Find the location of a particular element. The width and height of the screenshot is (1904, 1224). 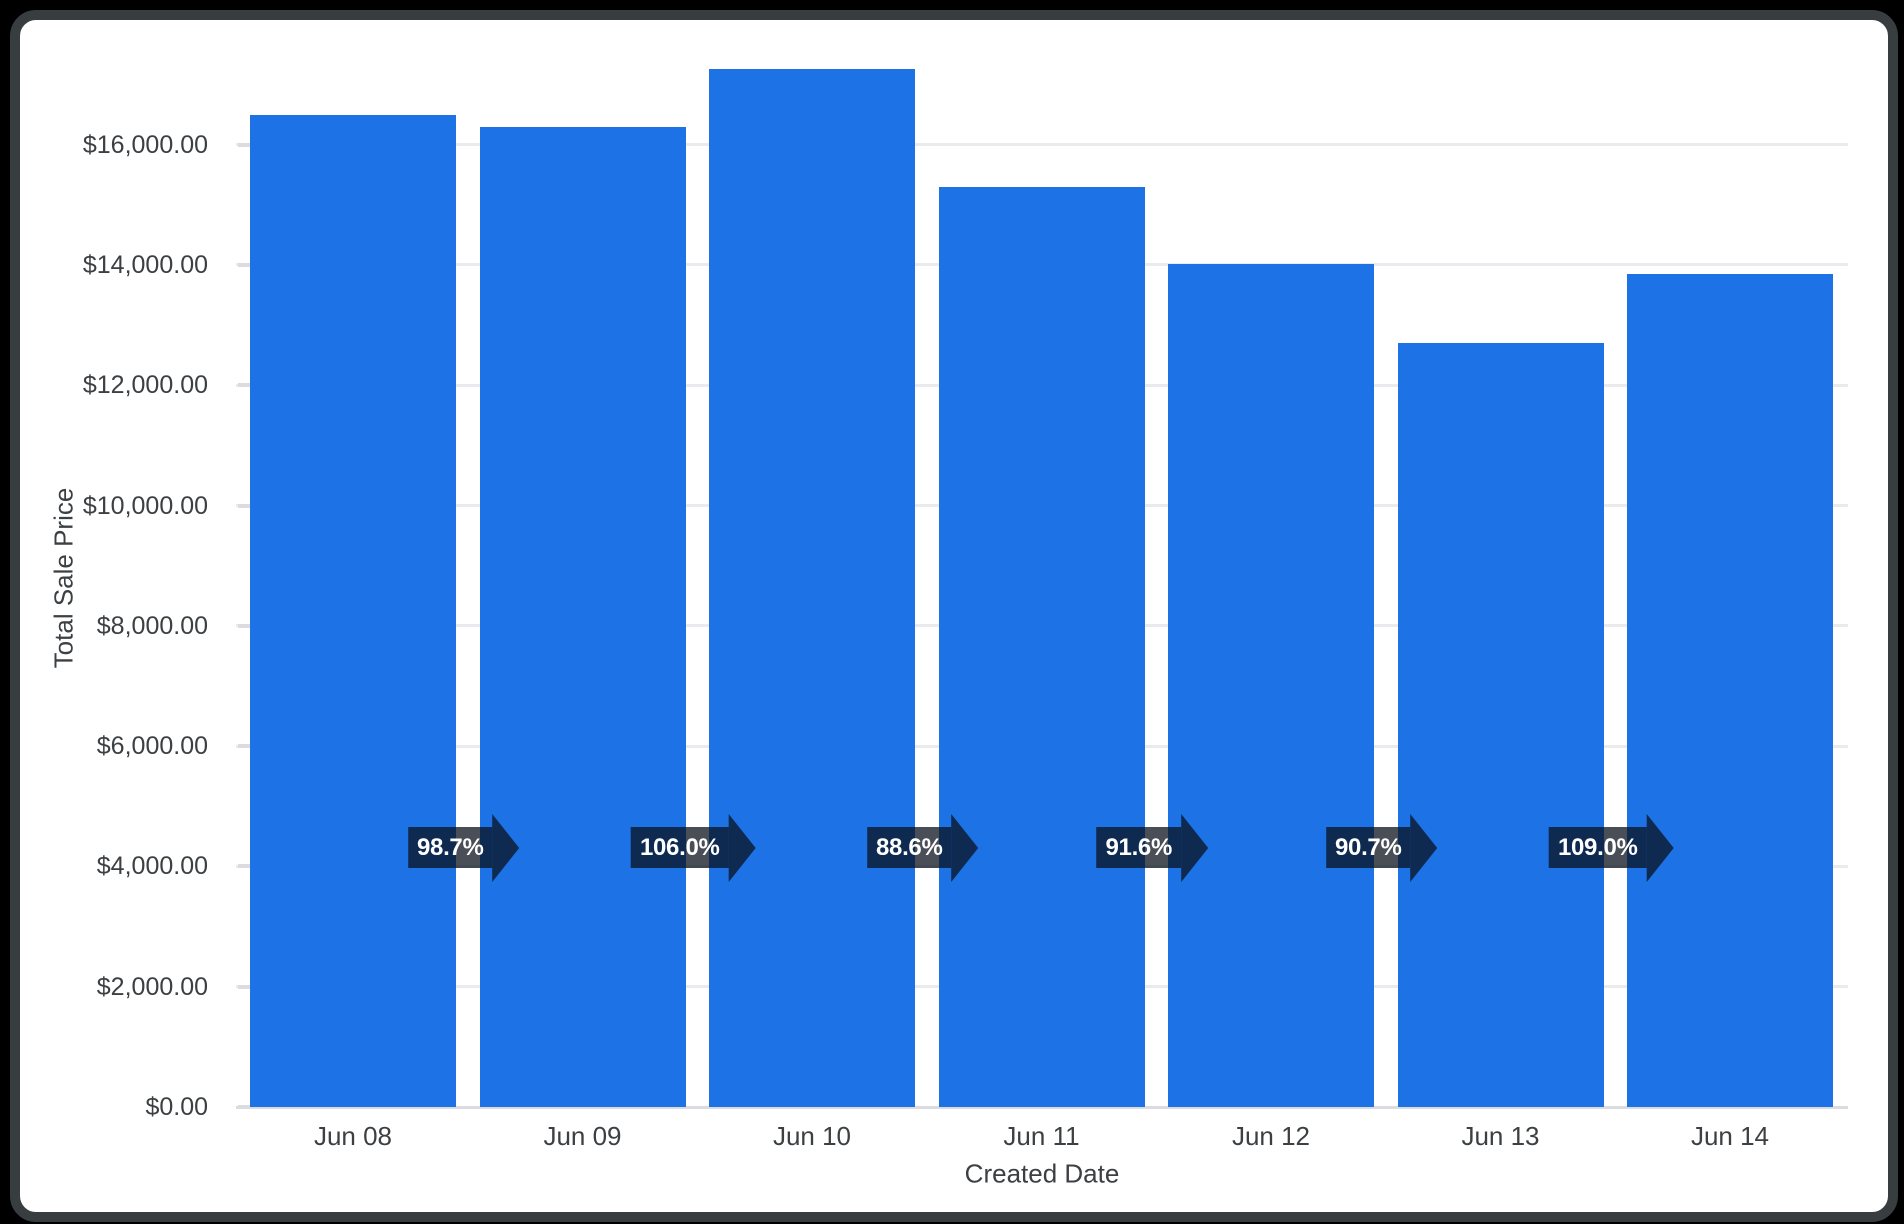

x-axis-tick-label: Jun 10 is located at coordinates (812, 1136).